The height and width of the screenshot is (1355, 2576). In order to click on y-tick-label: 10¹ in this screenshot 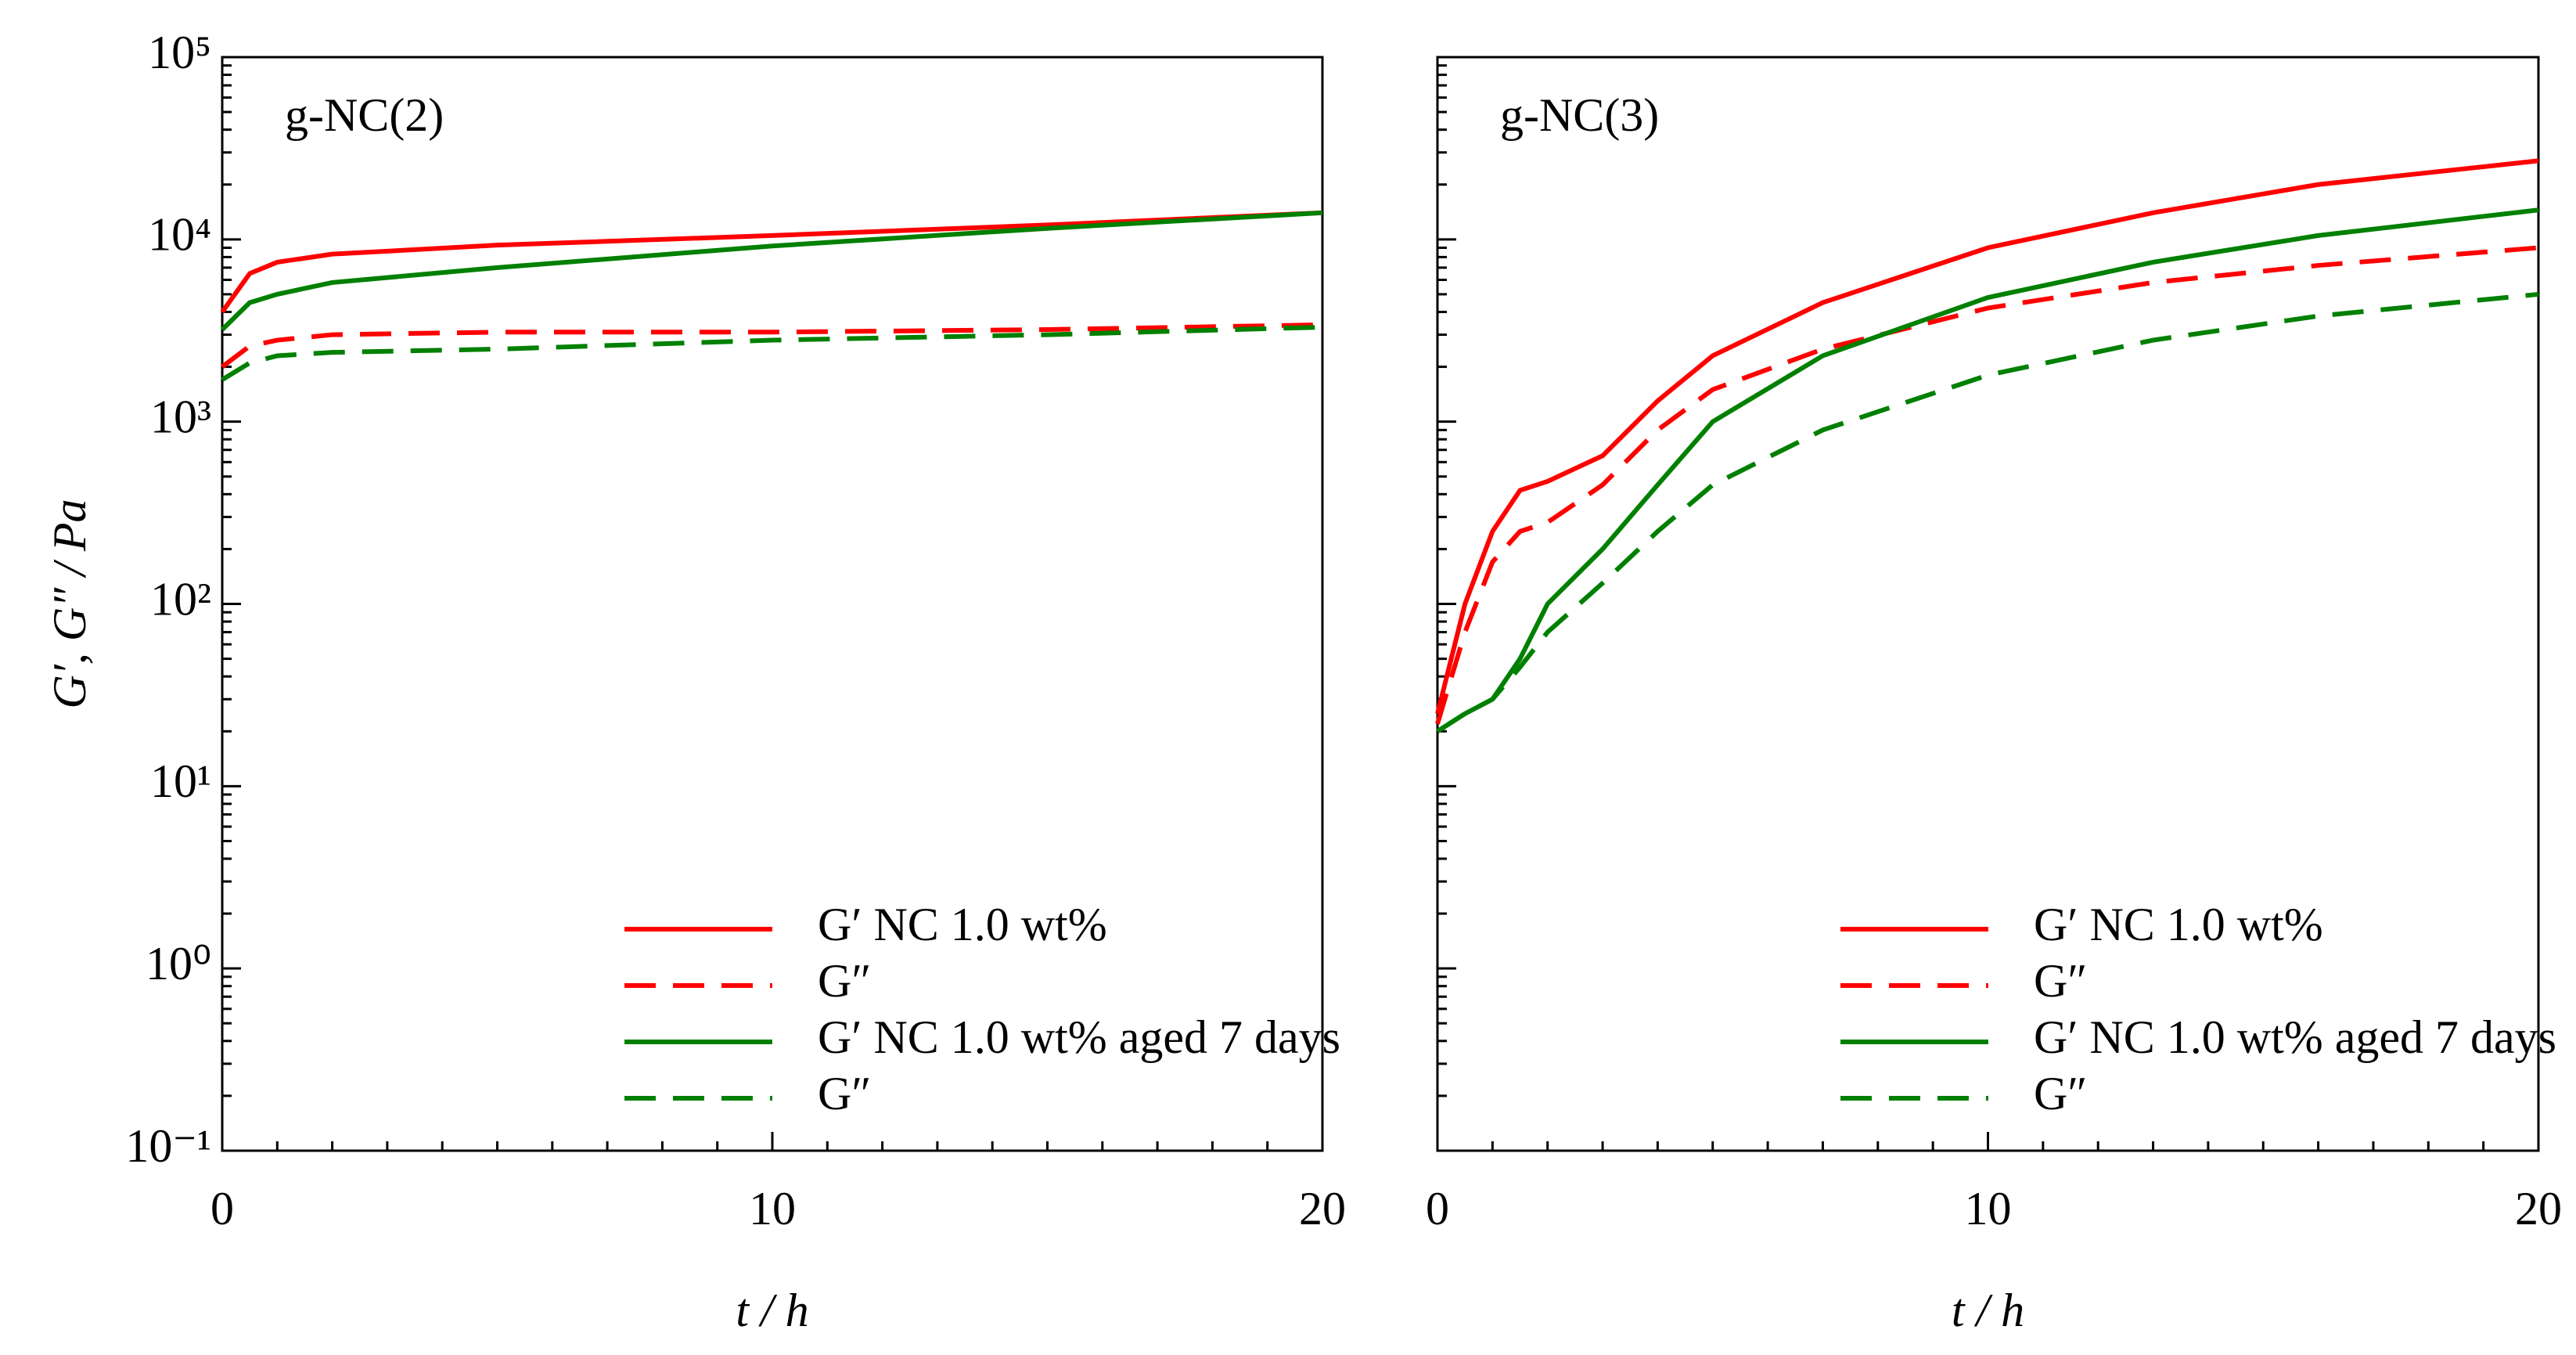, I will do `click(180, 781)`.